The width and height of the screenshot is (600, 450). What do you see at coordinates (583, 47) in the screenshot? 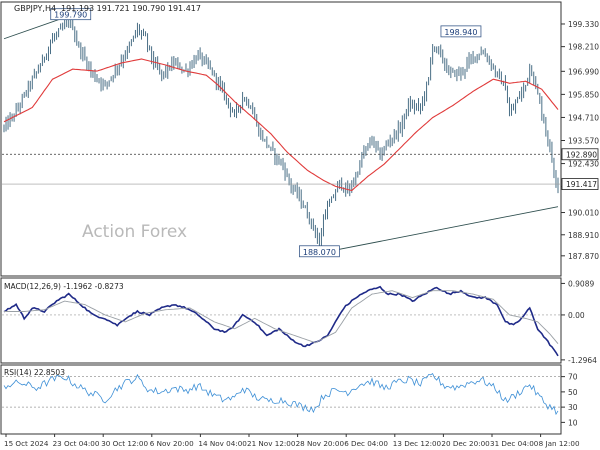
I see `price-tick-label: 198.210` at bounding box center [583, 47].